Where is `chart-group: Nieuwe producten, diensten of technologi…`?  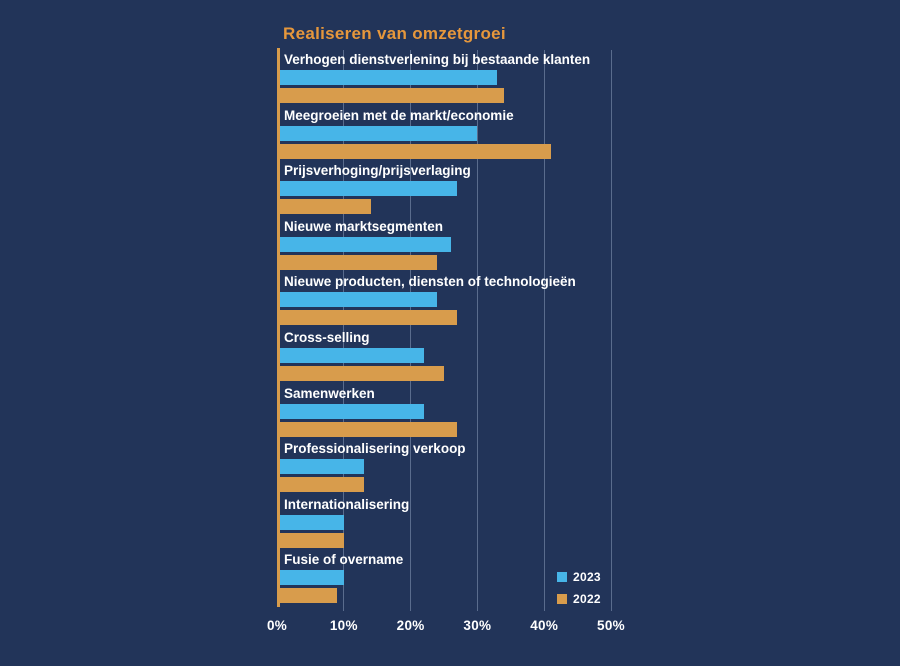
chart-group: Nieuwe producten, diensten of technologi… is located at coordinates (452, 300).